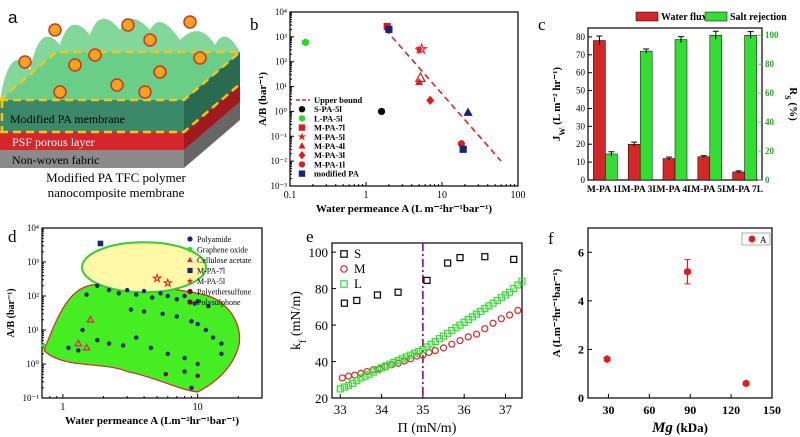 This screenshot has width=800, height=437. Describe the element at coordinates (443, 95) in the screenshot. I see `upper-bound-line` at that location.